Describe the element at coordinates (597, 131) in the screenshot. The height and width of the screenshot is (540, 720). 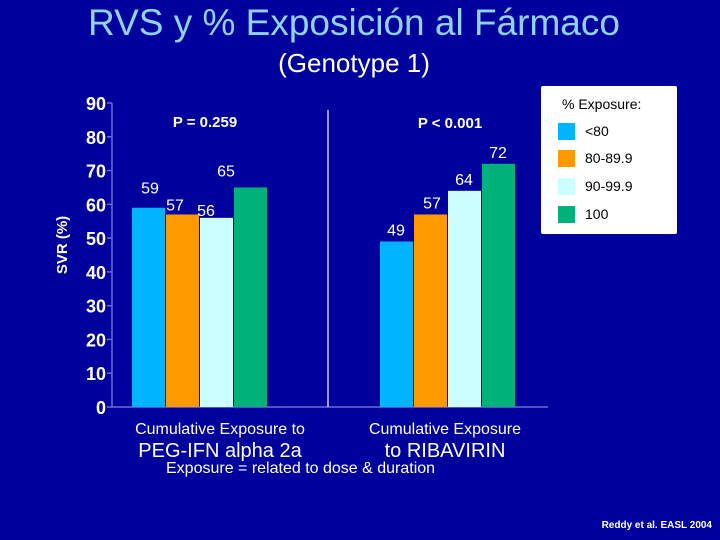
I see `legend-label: <80` at that location.